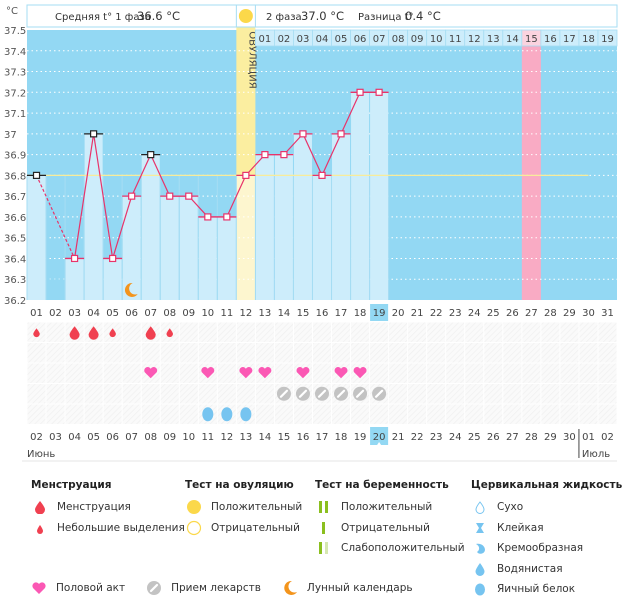  Describe the element at coordinates (56, 289) in the screenshot. I see `temp-bar-empty` at that location.